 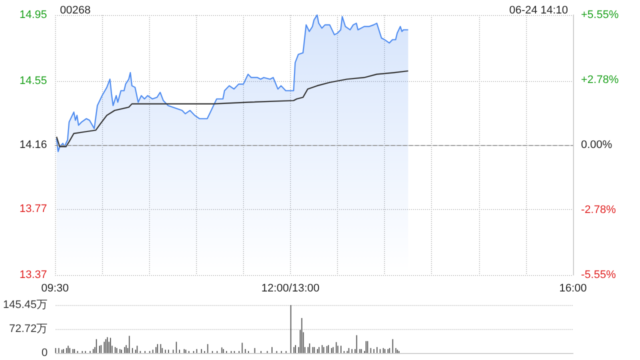 I want to click on annotation: 06-24 14:10, so click(x=538, y=10).